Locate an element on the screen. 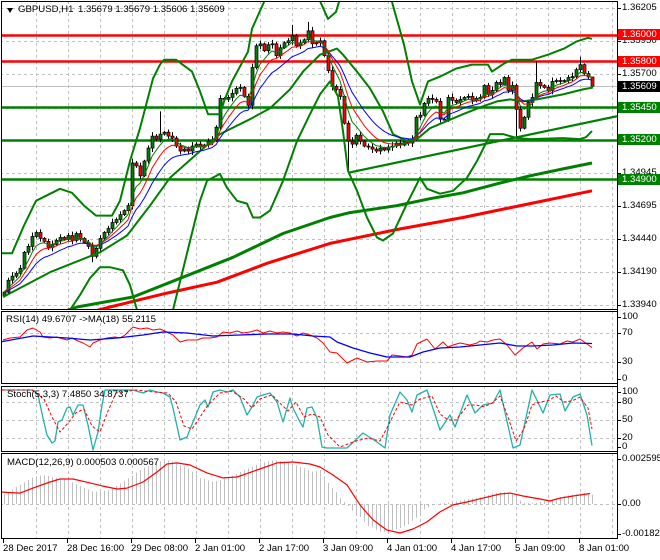 This screenshot has height=560, width=660. rsi-axis-label: 70 is located at coordinates (627, 332).